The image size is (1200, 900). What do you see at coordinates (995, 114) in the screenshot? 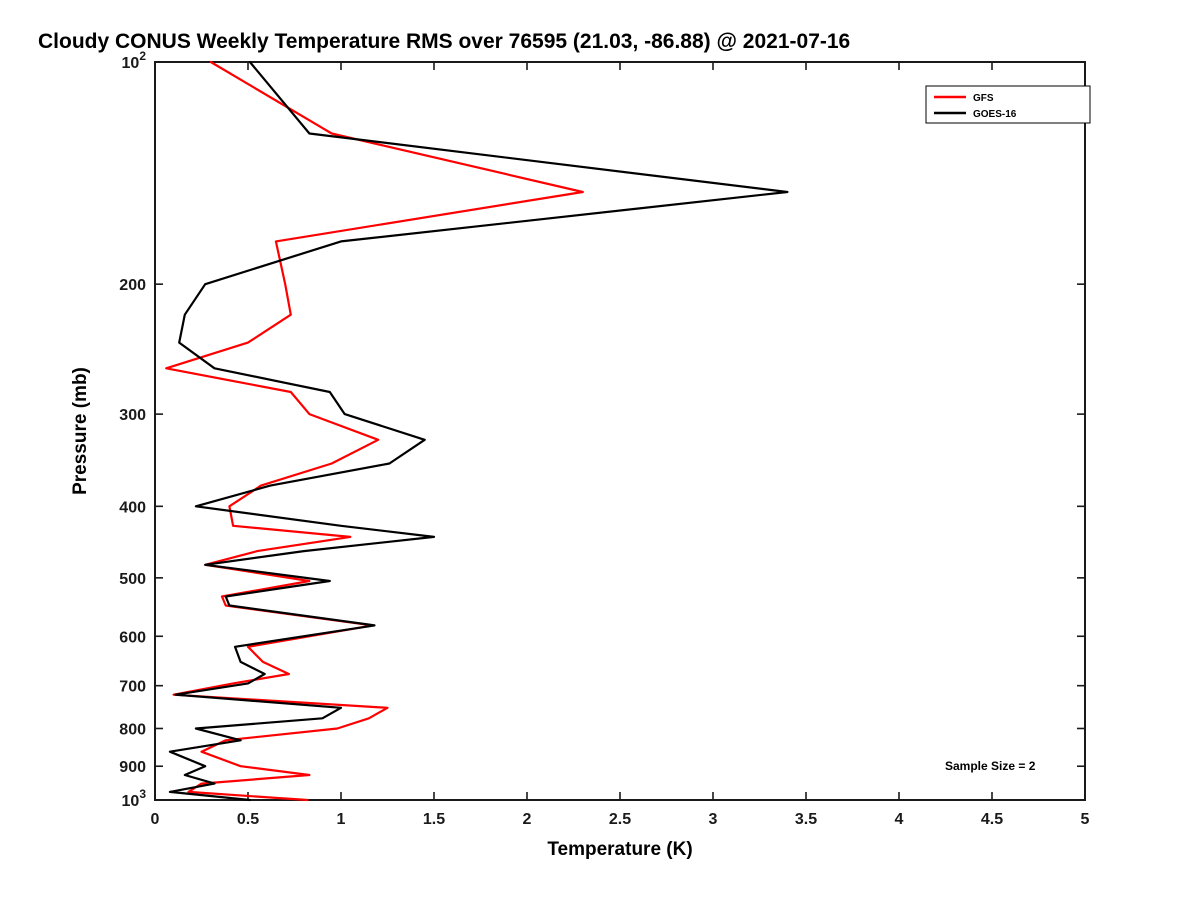
I see `legend-label-goes16: GOES-16` at bounding box center [995, 114].